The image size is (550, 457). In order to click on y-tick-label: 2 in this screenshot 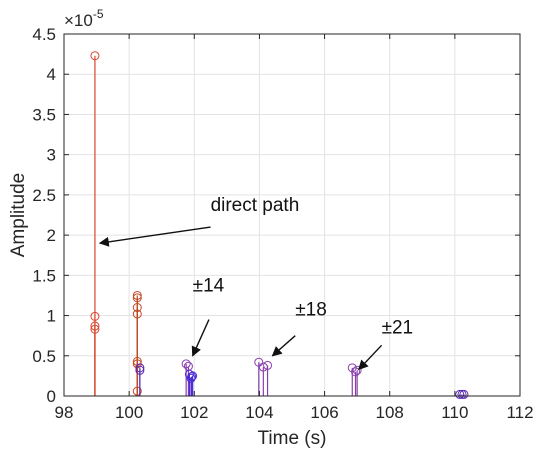, I will do `click(51, 235)`.